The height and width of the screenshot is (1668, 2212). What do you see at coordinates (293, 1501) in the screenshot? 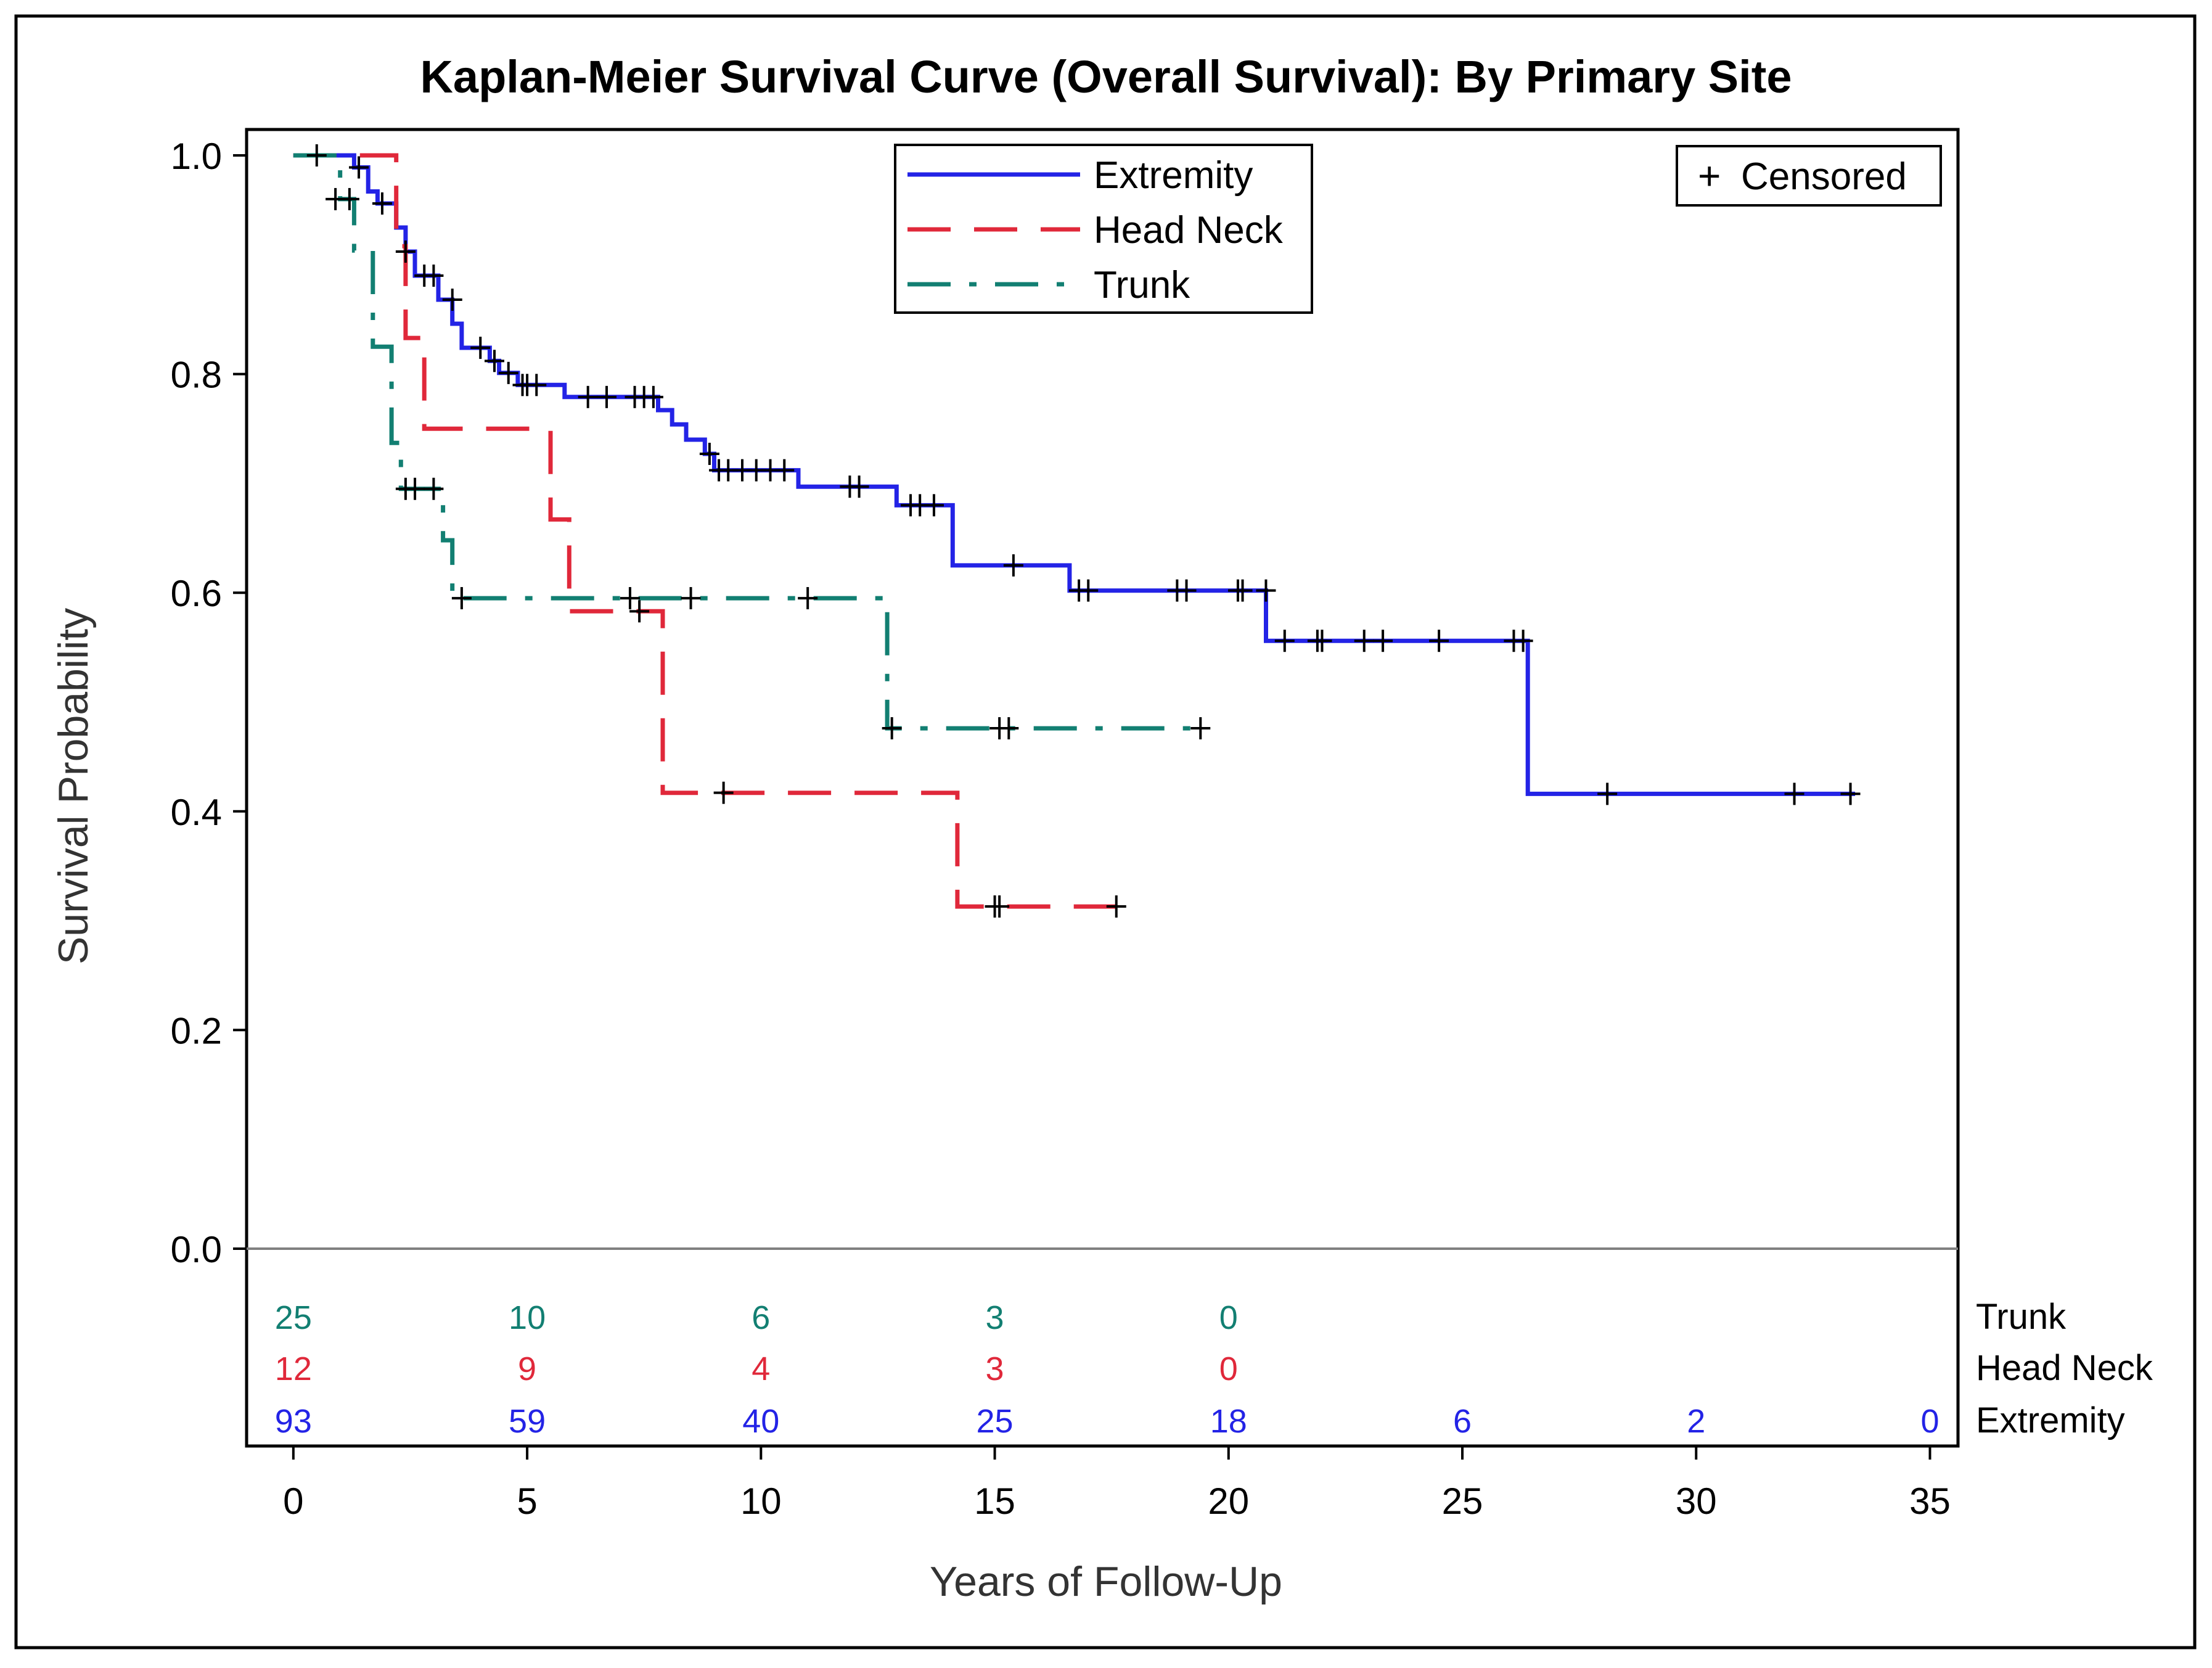
I see `x-tick-label: 0` at bounding box center [293, 1501].